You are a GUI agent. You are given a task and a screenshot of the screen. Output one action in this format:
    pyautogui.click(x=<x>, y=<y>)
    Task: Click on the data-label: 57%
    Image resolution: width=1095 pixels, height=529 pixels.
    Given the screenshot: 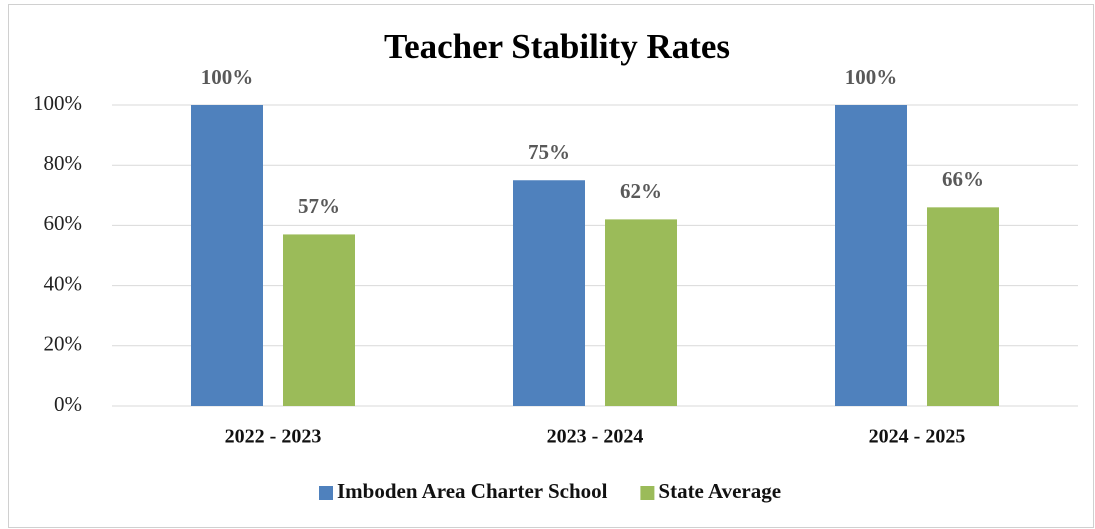 What is the action you would take?
    pyautogui.click(x=319, y=206)
    